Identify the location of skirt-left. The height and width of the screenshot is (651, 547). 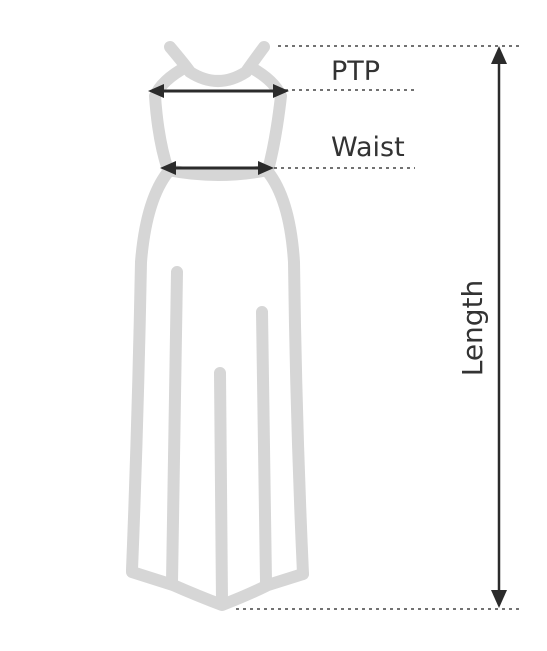
(150, 371).